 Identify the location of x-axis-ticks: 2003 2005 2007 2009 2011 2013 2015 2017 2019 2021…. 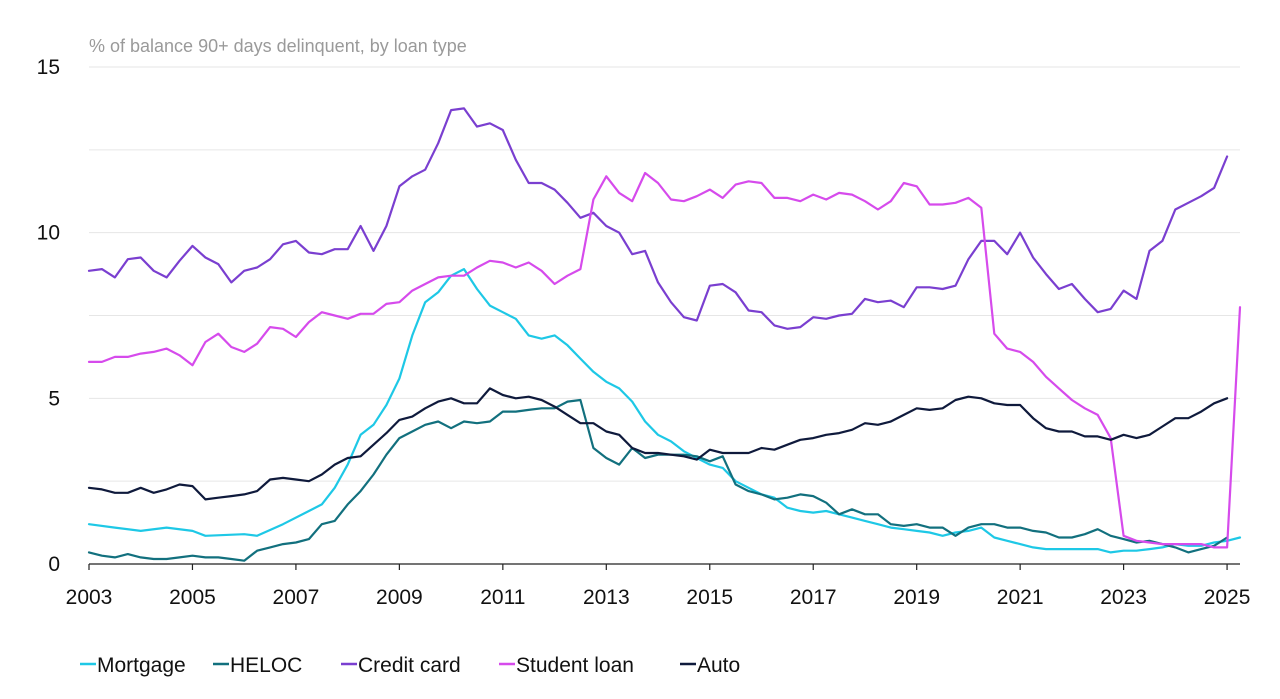
(658, 586).